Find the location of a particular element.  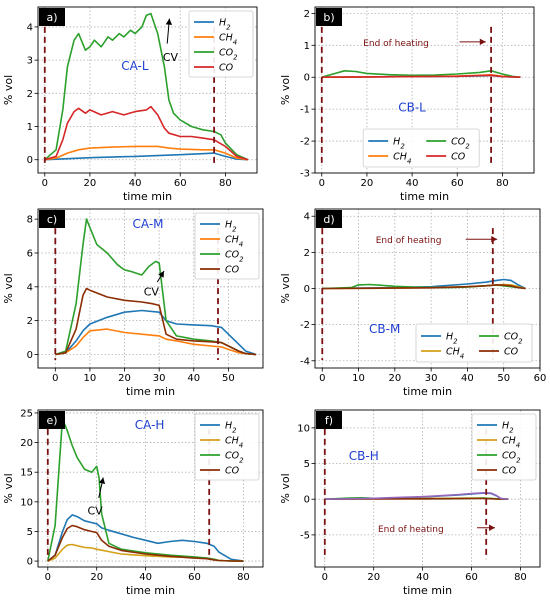

condition-label: CB-M is located at coordinates (384, 329).